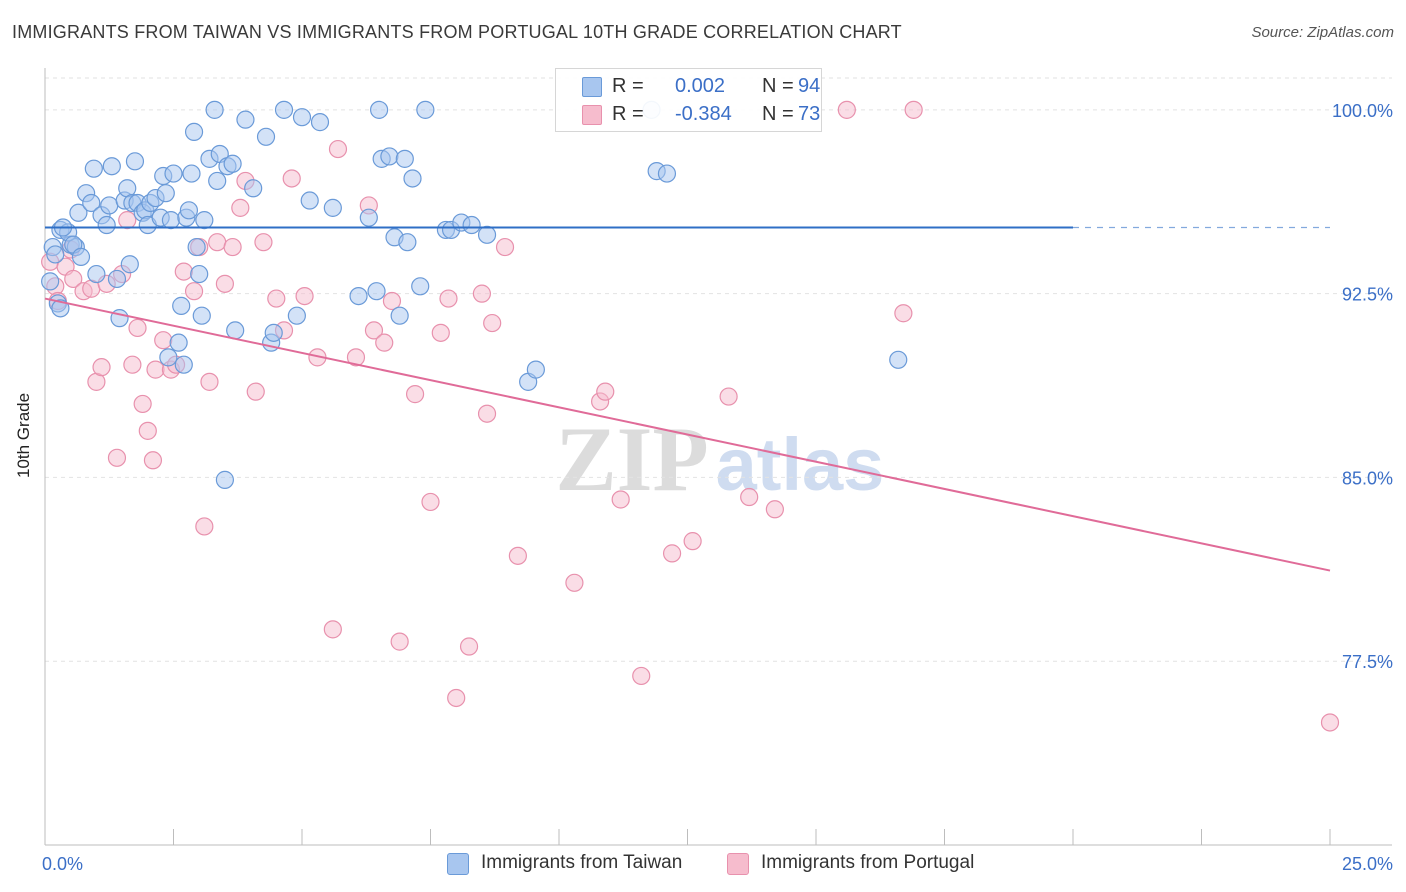 This screenshot has width=1406, height=892. What do you see at coordinates (738, 864) in the screenshot?
I see `bottom-portugal-swatch` at bounding box center [738, 864].